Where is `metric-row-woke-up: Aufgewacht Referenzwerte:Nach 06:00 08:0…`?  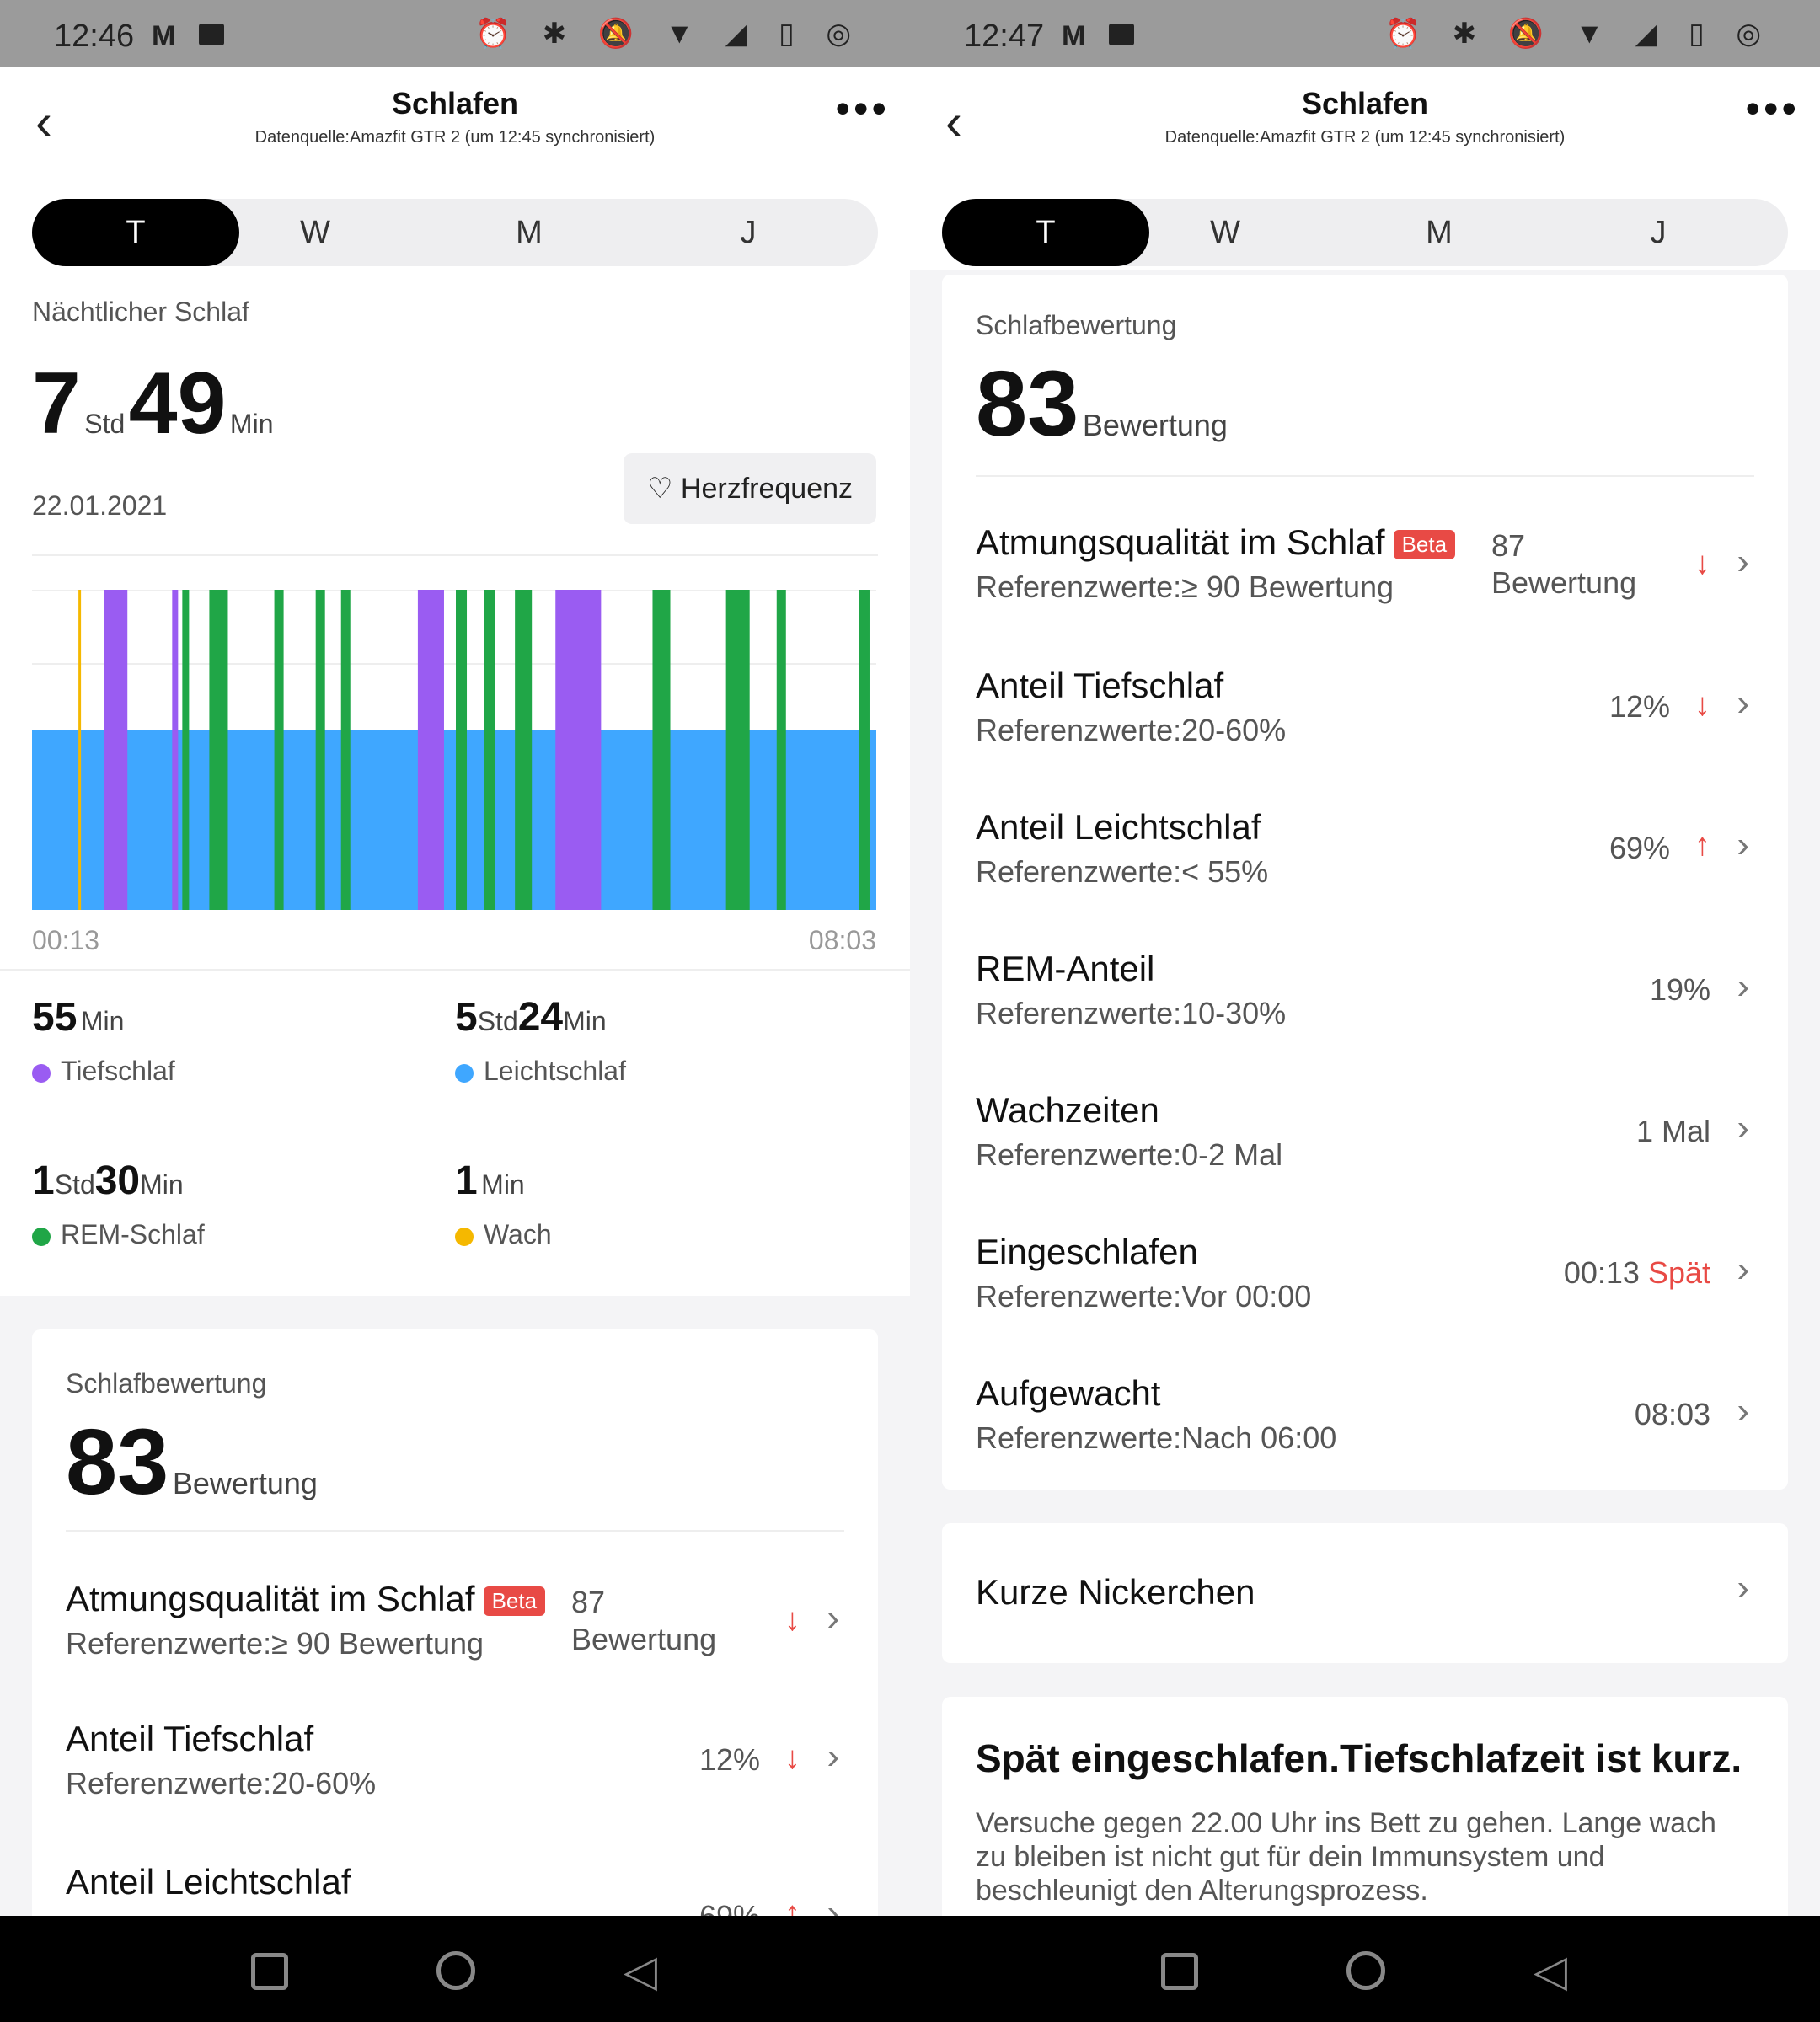
metric-row-woke-up: Aufgewacht Referenzwerte:Nach 06:00 08:0… is located at coordinates (1365, 1423).